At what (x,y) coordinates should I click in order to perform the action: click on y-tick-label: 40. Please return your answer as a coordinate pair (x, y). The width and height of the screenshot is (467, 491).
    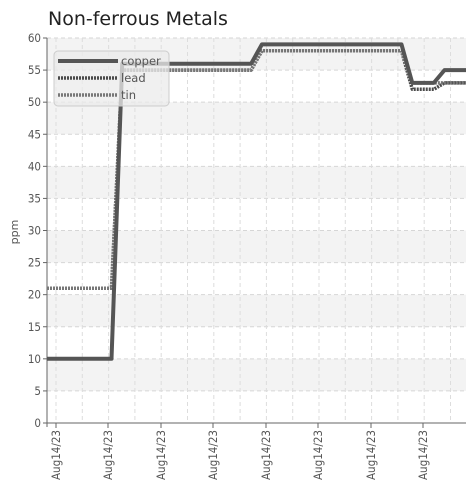
    Looking at the image, I should click on (34, 166).